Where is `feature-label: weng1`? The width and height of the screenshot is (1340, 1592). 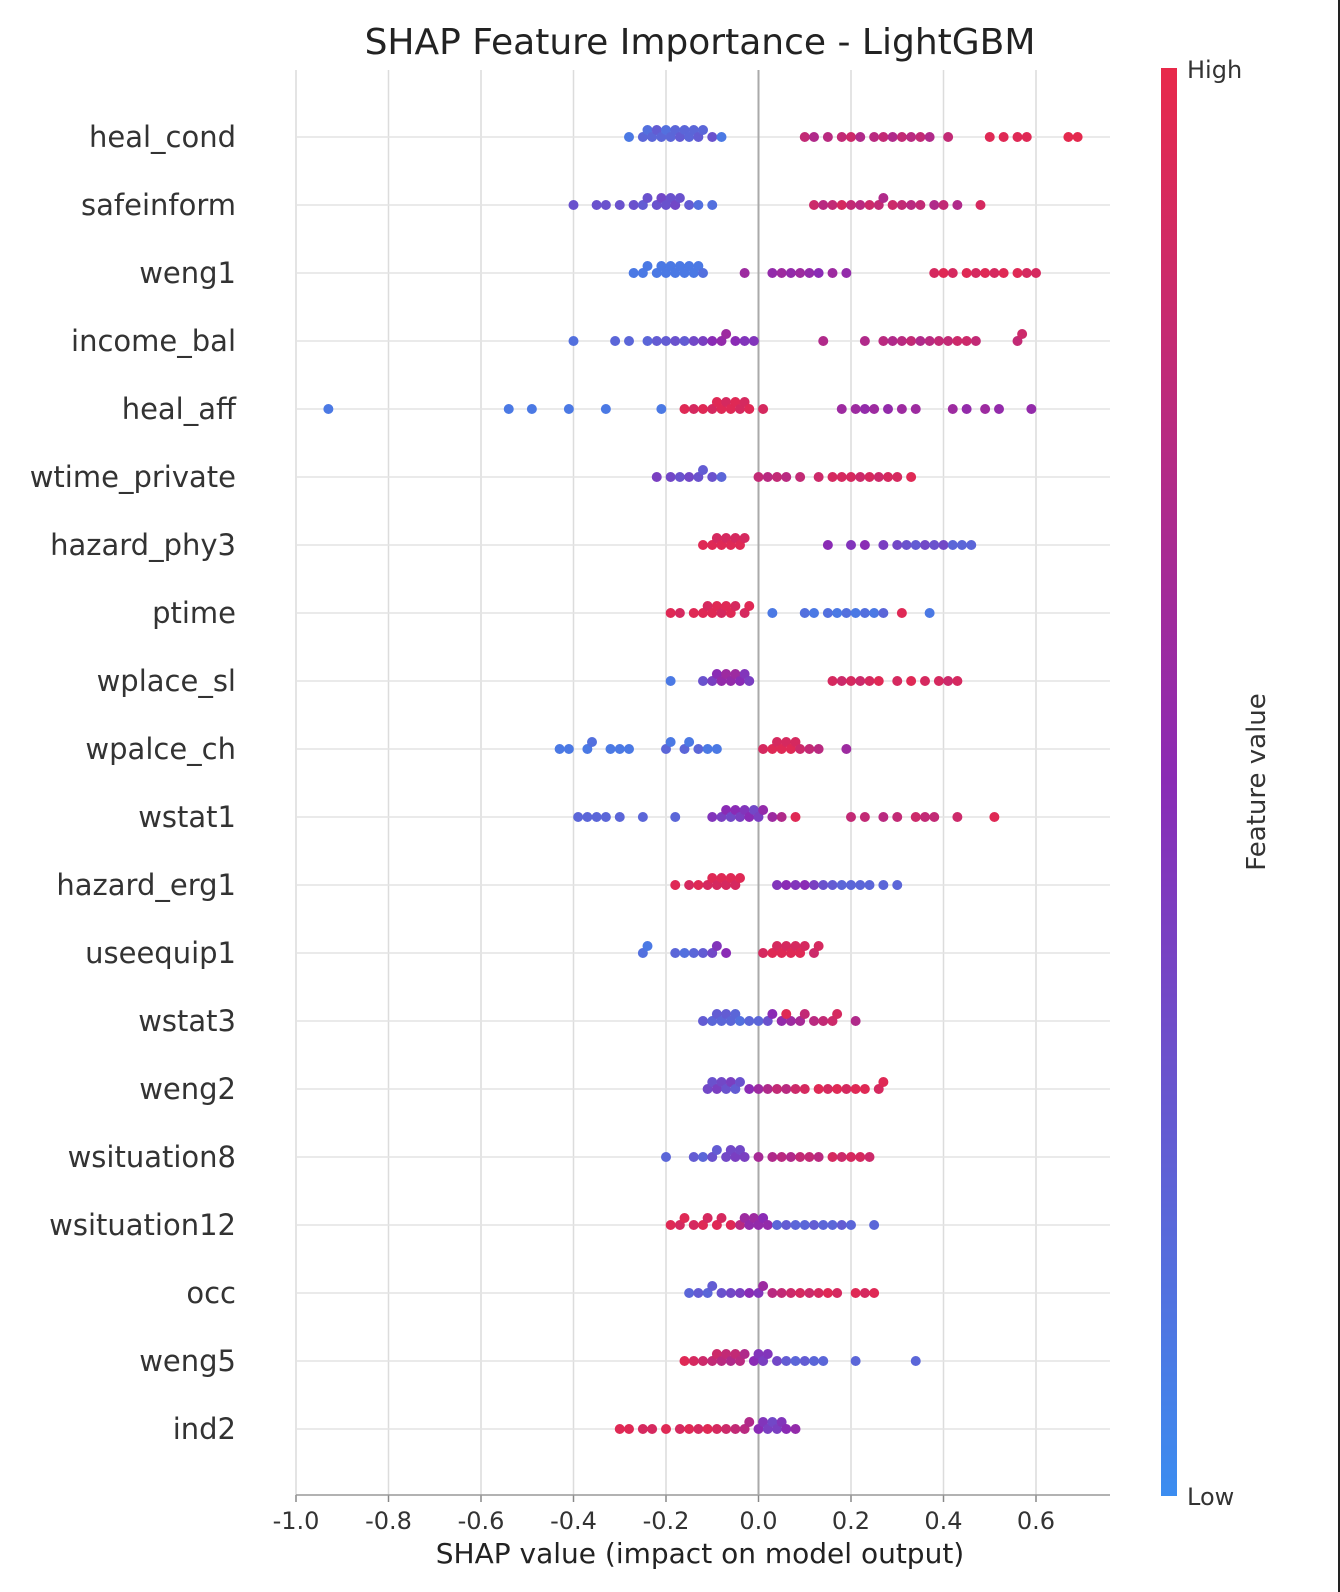
feature-label: weng1 is located at coordinates (187, 273).